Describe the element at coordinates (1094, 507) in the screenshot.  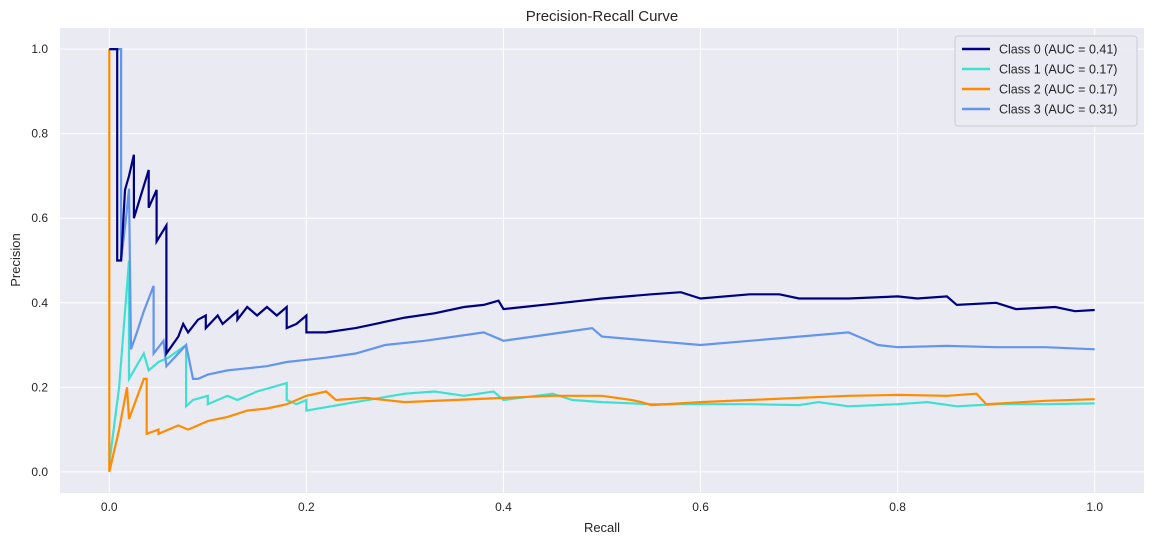
I see `x-tick-label: 1.0` at that location.